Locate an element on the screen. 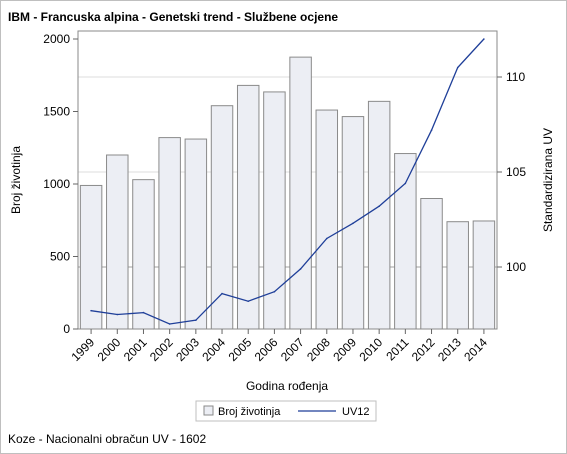 The image size is (567, 454). bar-2007 is located at coordinates (300, 193).